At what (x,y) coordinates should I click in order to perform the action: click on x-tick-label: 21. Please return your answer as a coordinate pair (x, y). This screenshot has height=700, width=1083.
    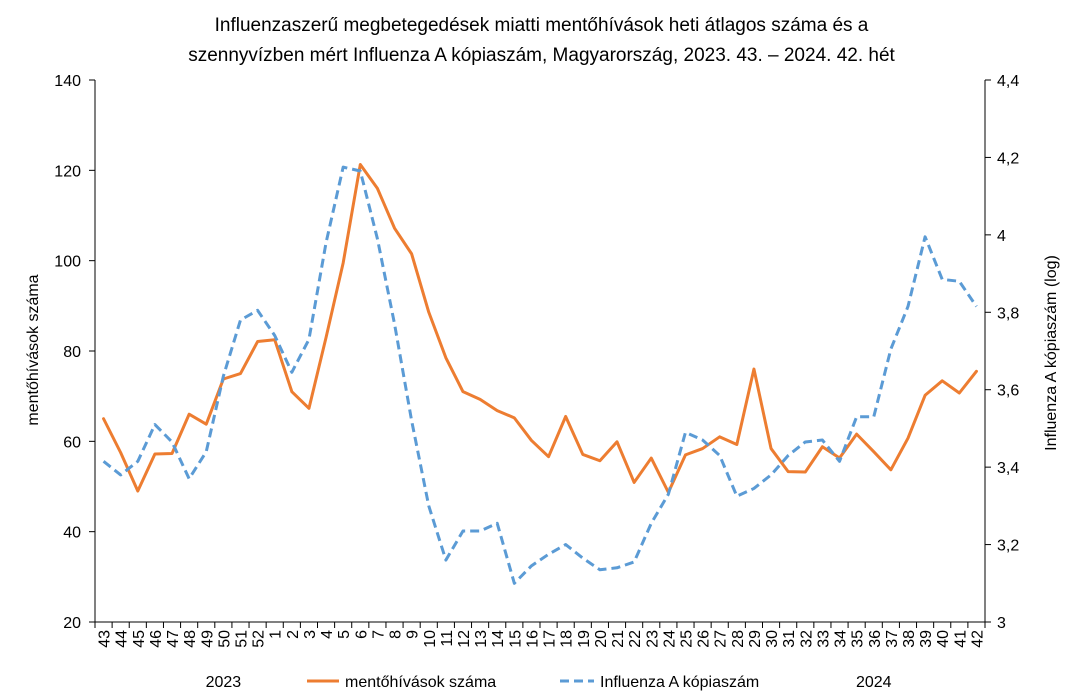
    Looking at the image, I should click on (618, 639).